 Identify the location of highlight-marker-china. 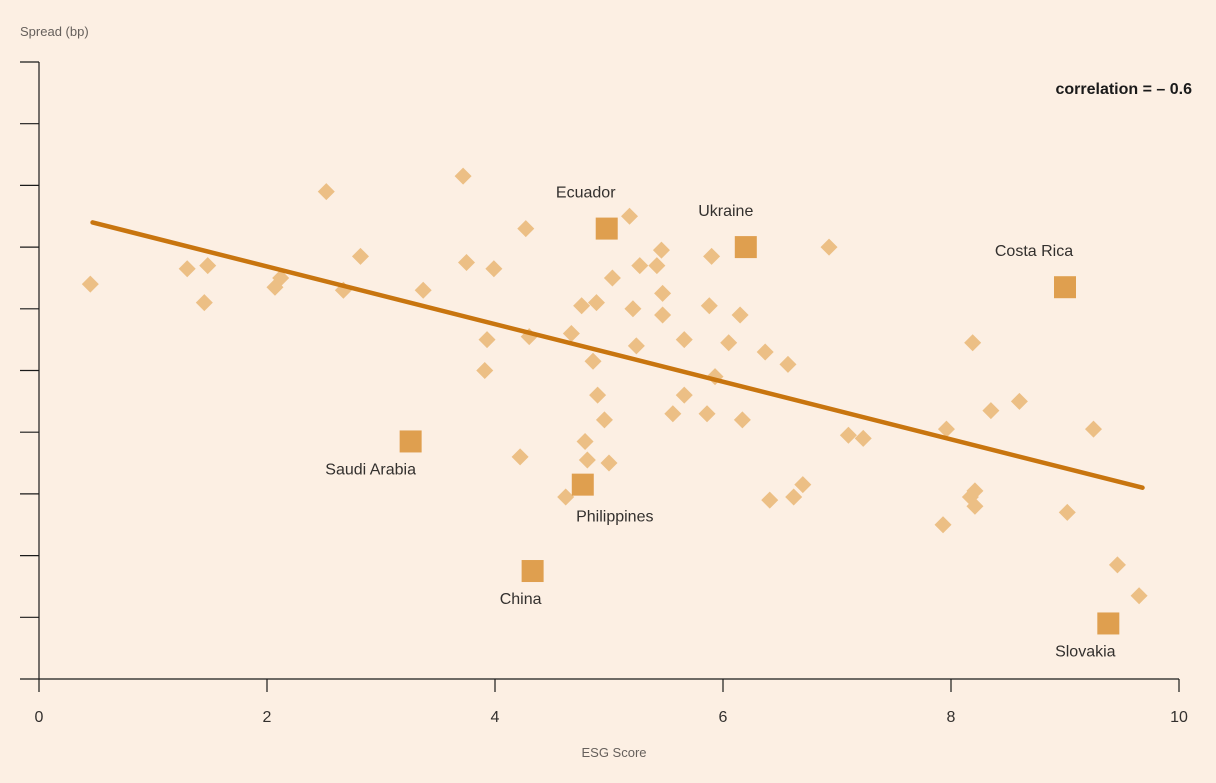
(532, 571).